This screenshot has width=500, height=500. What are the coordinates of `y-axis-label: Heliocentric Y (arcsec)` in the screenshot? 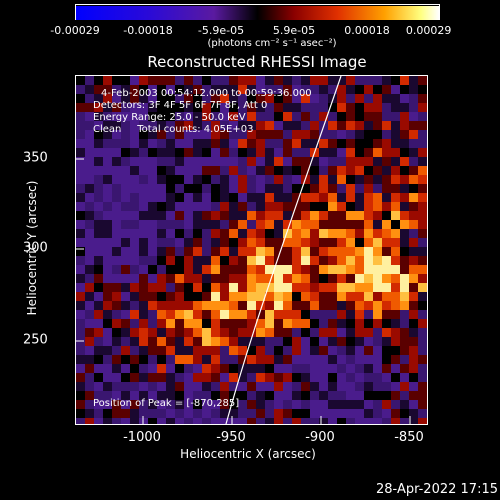 It's located at (32, 248).